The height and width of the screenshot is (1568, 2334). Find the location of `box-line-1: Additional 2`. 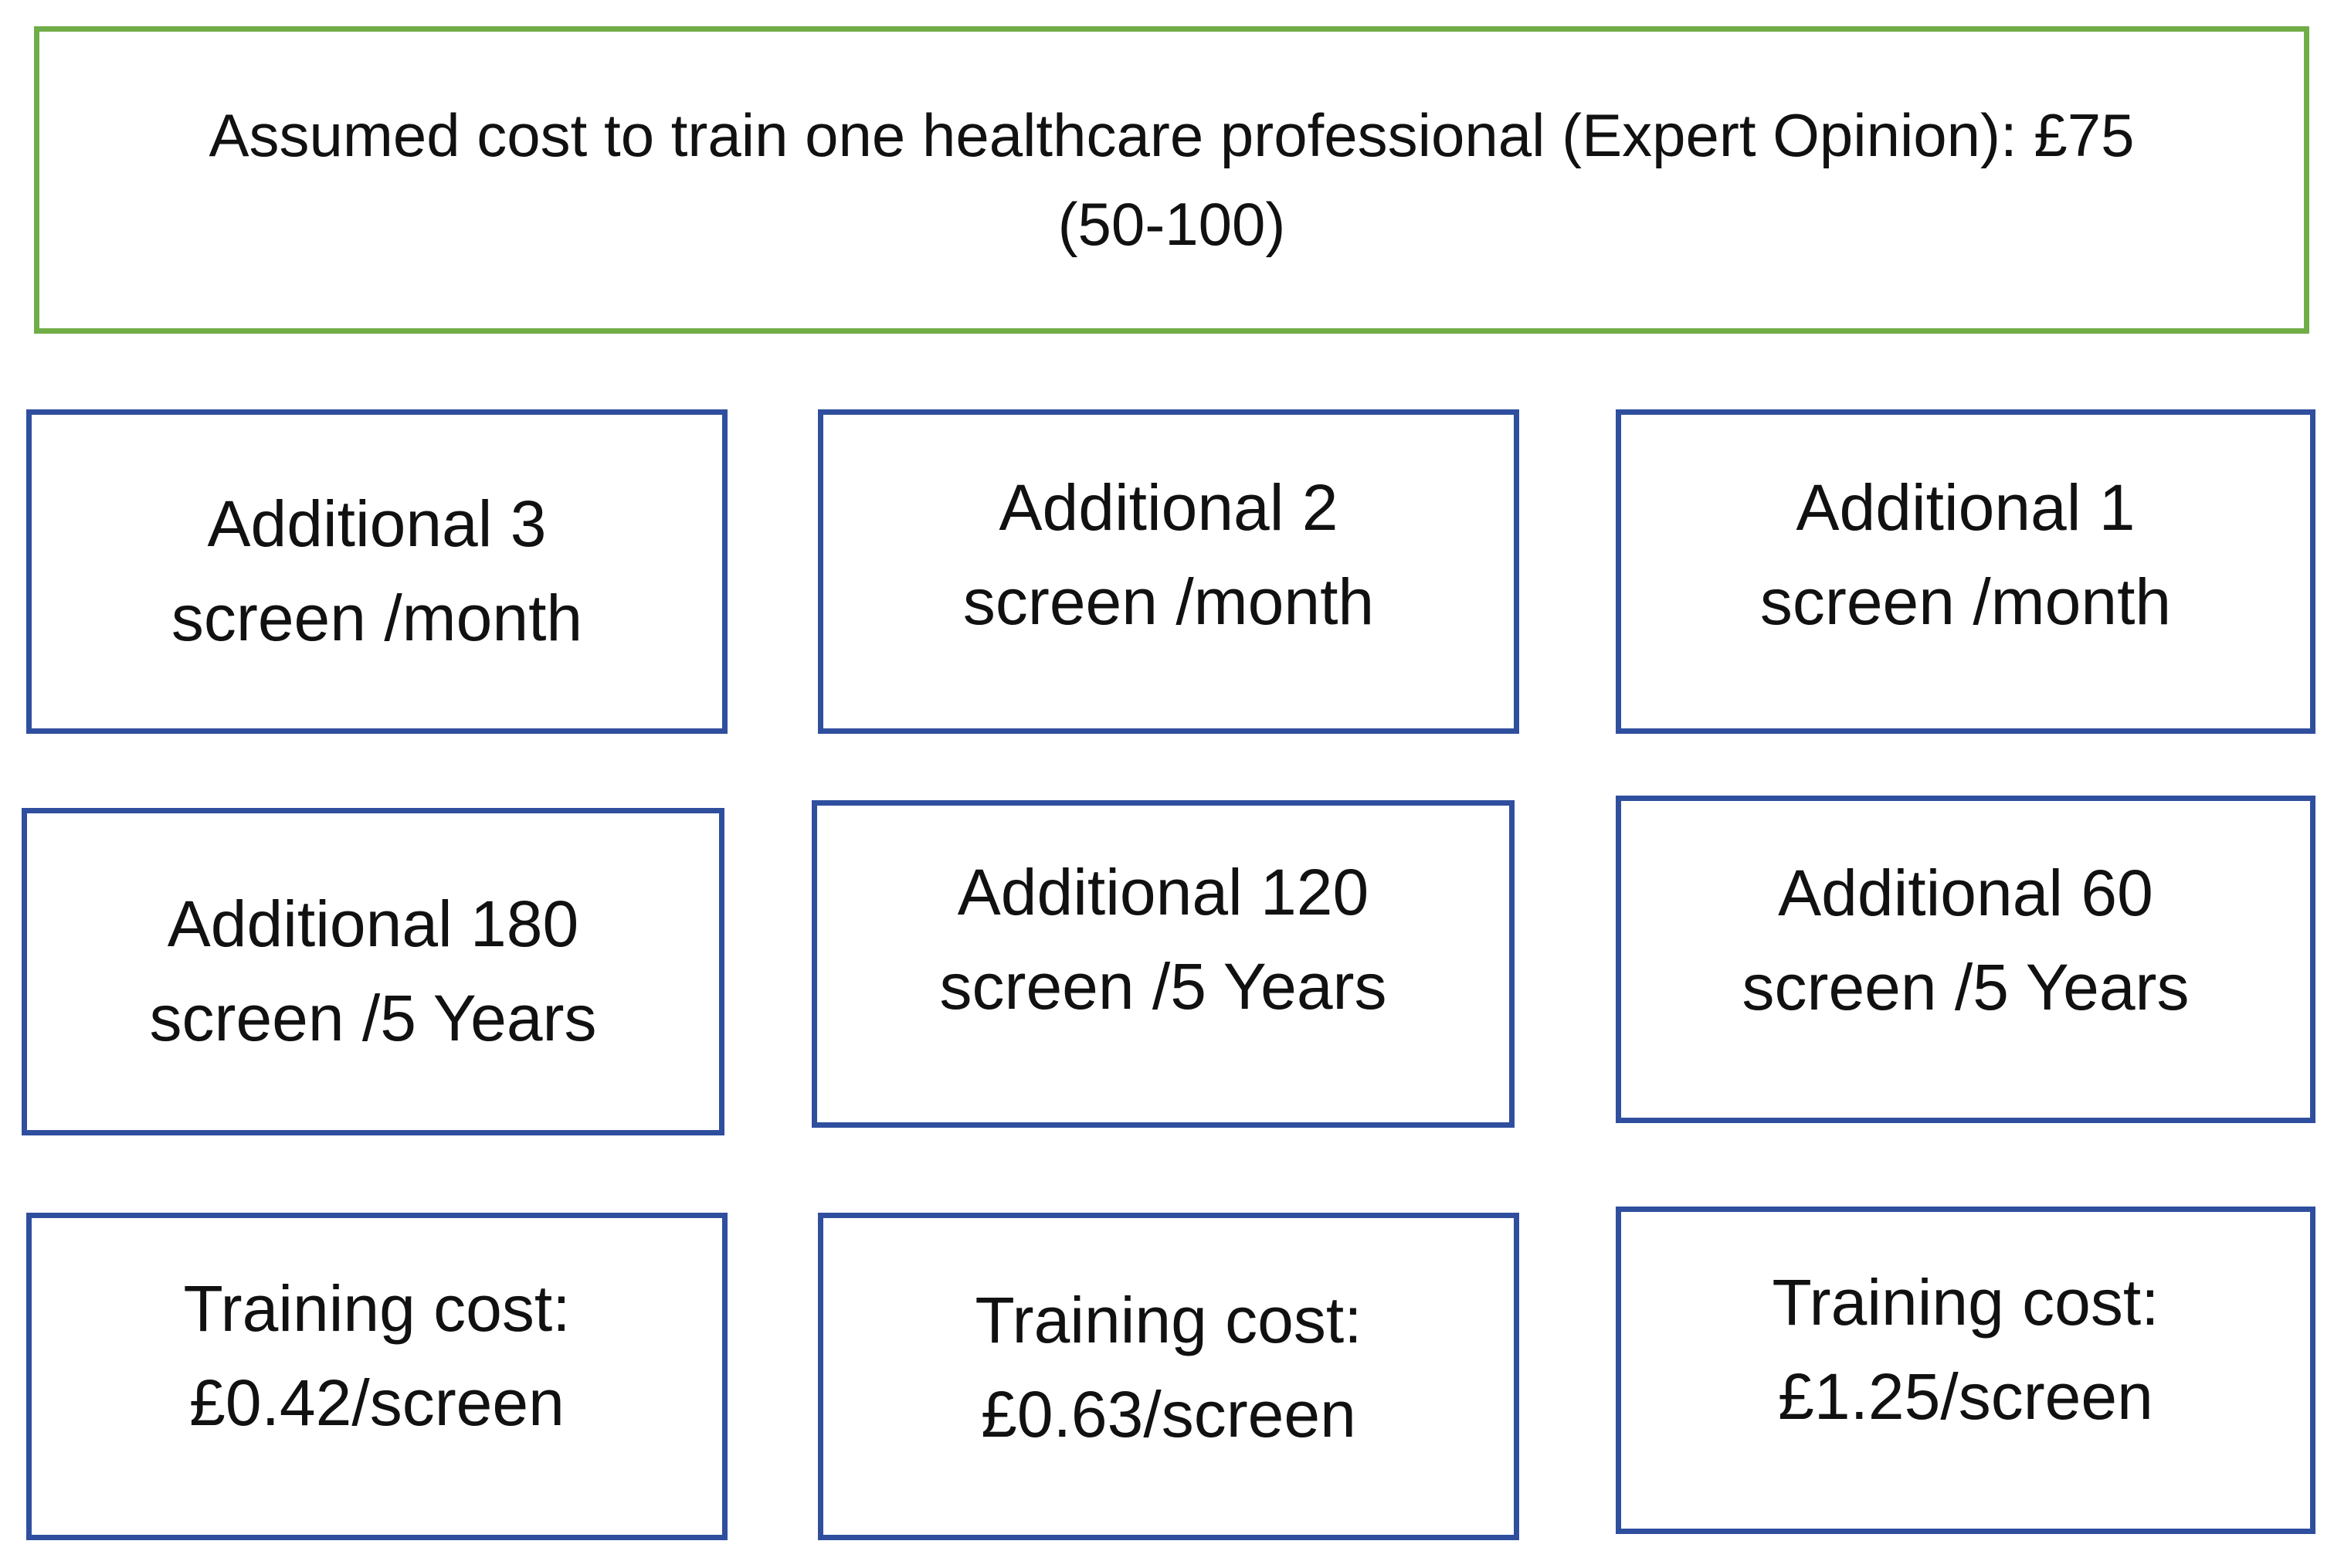

box-line-1: Additional 2 is located at coordinates (1169, 508).